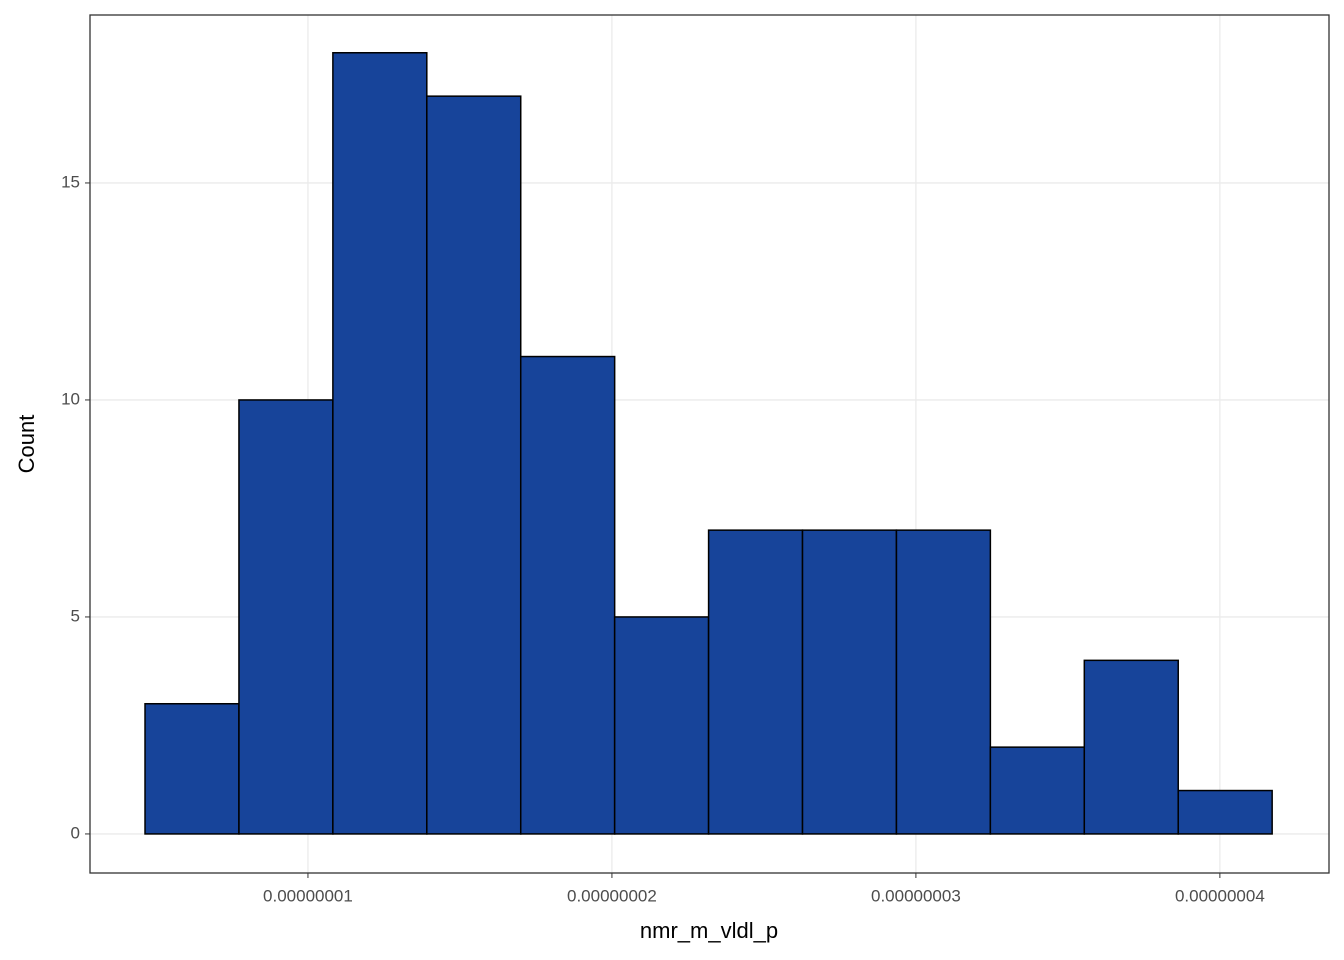 This screenshot has width=1344, height=960. What do you see at coordinates (612, 895) in the screenshot?
I see `x-tick-label: 0.00000002` at bounding box center [612, 895].